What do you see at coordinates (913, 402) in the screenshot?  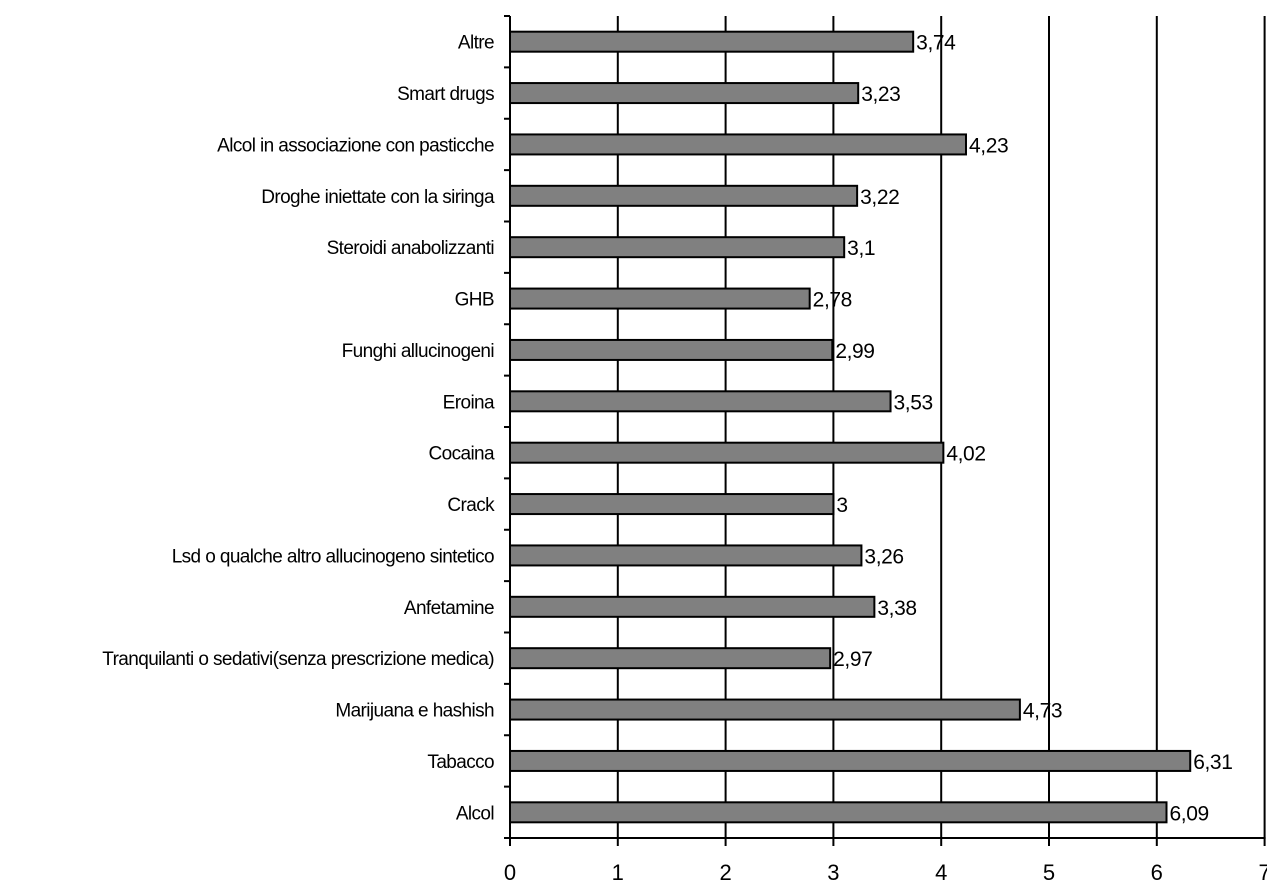 I see `data-label: 3,53` at bounding box center [913, 402].